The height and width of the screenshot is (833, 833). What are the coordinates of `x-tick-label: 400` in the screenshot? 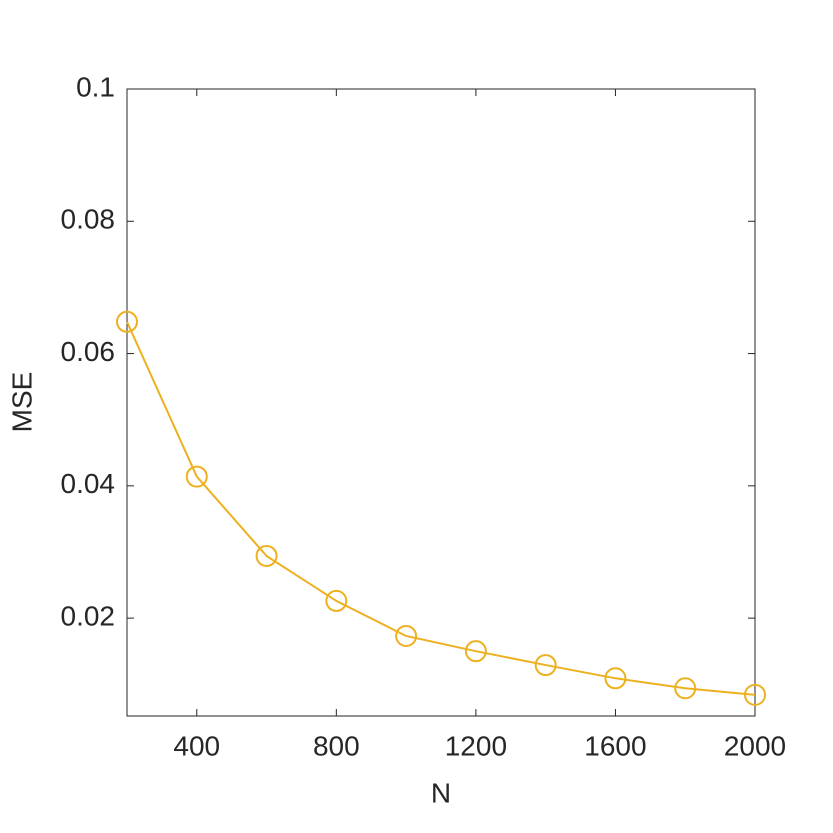 It's located at (196, 745).